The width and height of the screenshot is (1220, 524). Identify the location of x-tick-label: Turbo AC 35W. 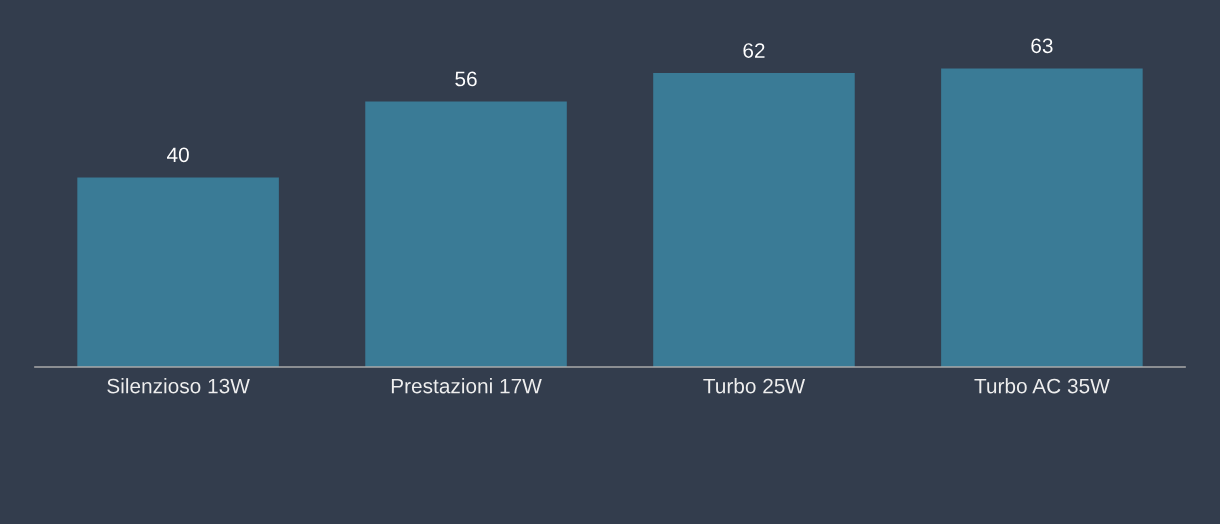
(1042, 386).